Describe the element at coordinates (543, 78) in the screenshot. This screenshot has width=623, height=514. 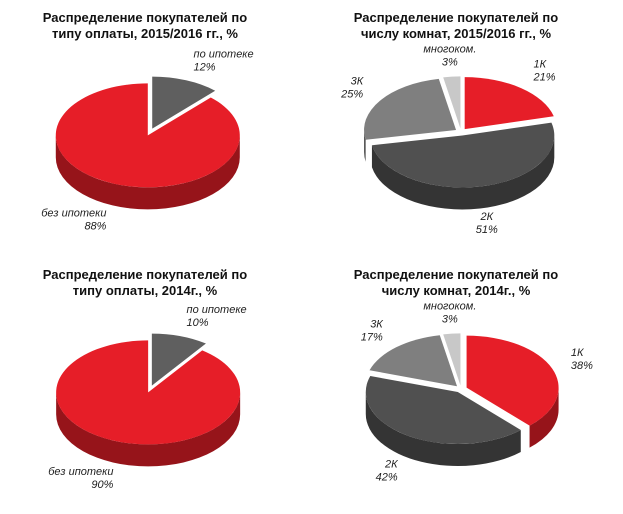
I see `value-label: 21%` at that location.